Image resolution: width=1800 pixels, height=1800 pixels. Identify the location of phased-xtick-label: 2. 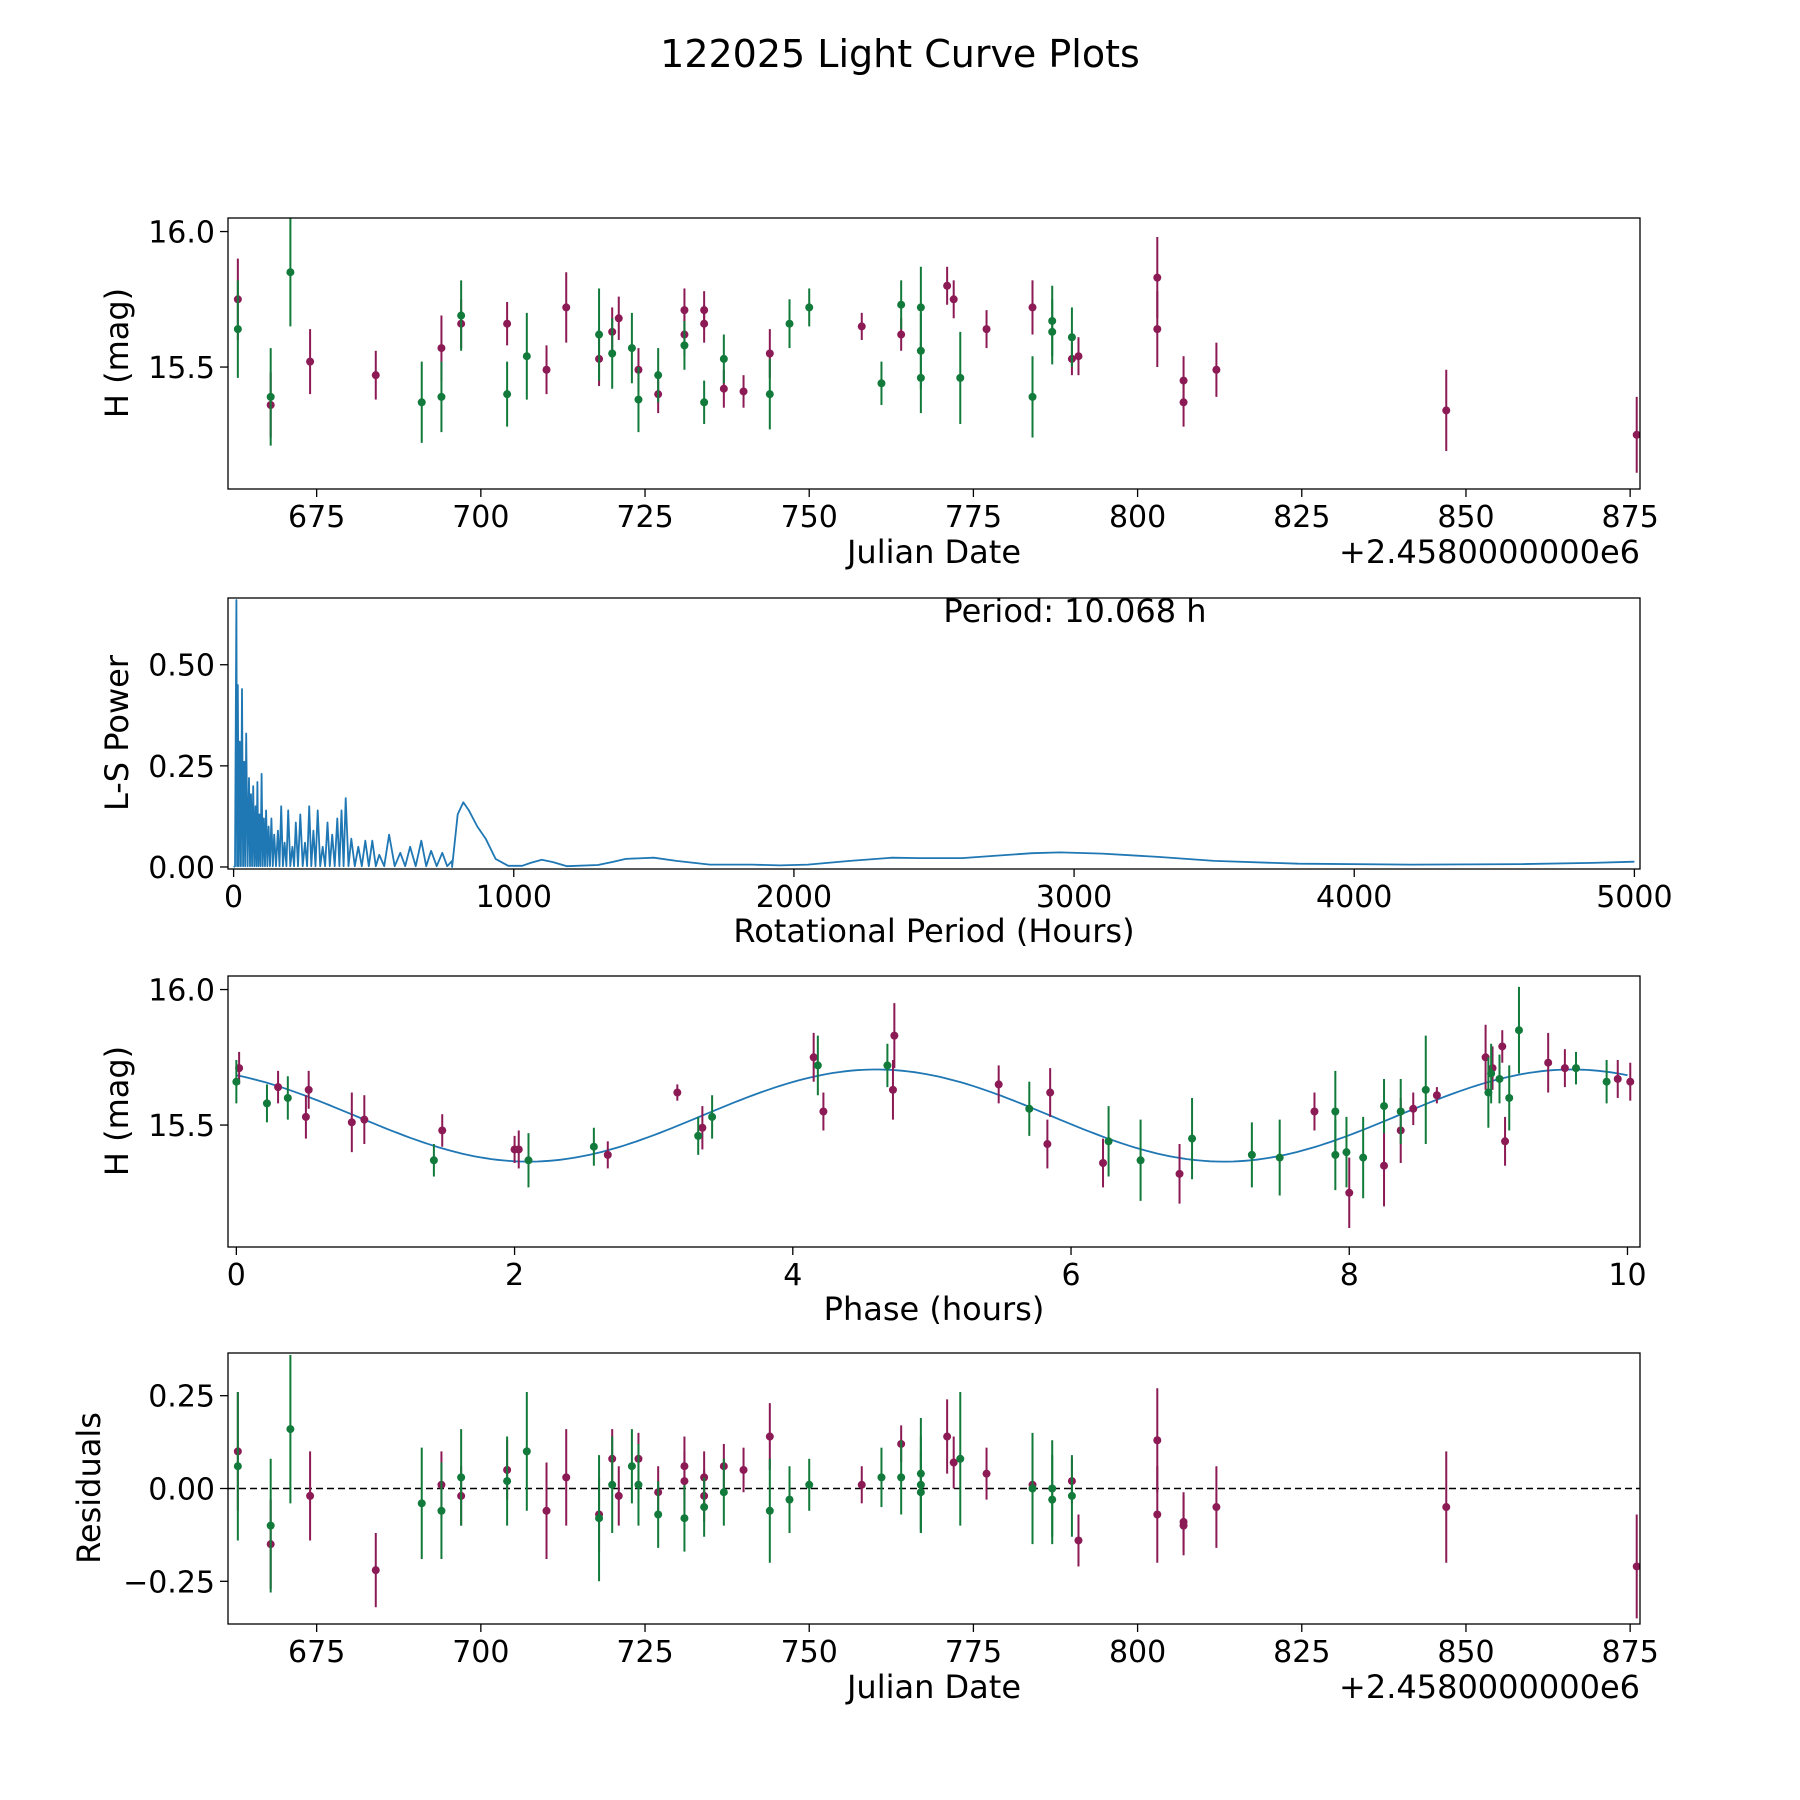
(514, 1275).